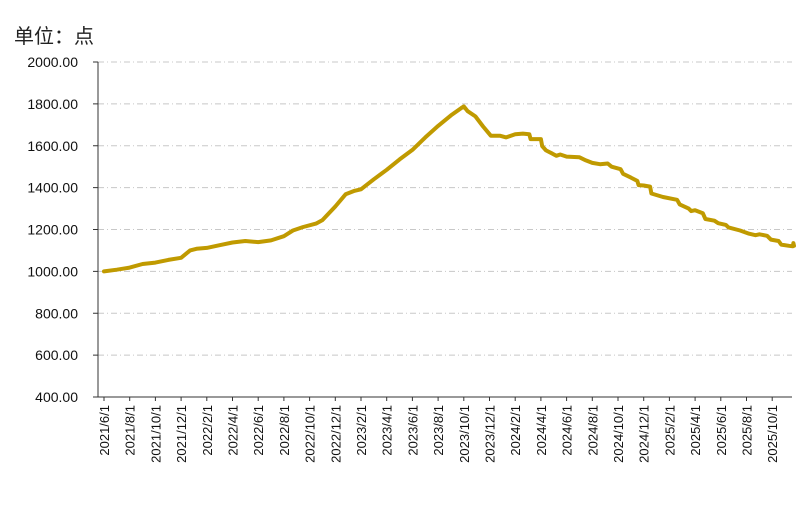  Describe the element at coordinates (618, 434) in the screenshot. I see `x-tick-label: 2024/10/1` at that location.